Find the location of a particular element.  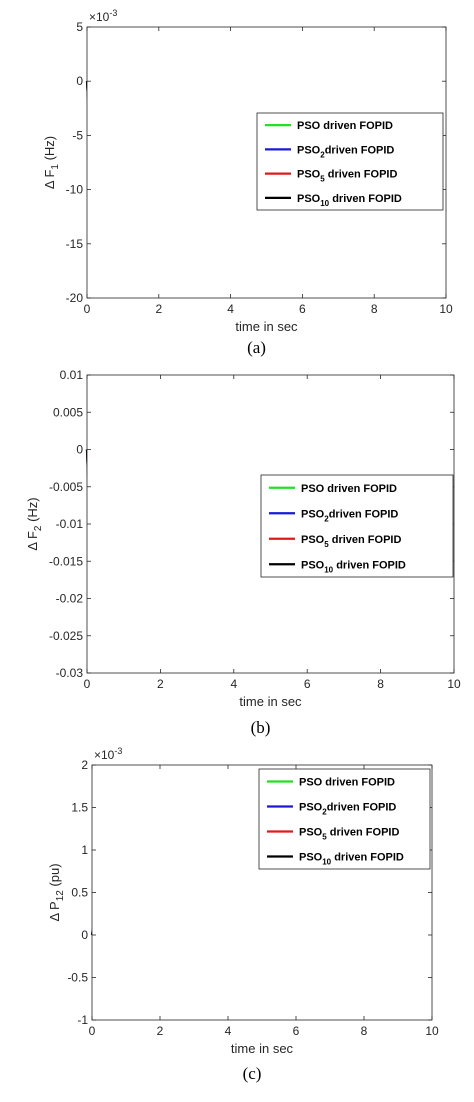

y-tick-label: -0.025 is located at coordinates (66, 636).